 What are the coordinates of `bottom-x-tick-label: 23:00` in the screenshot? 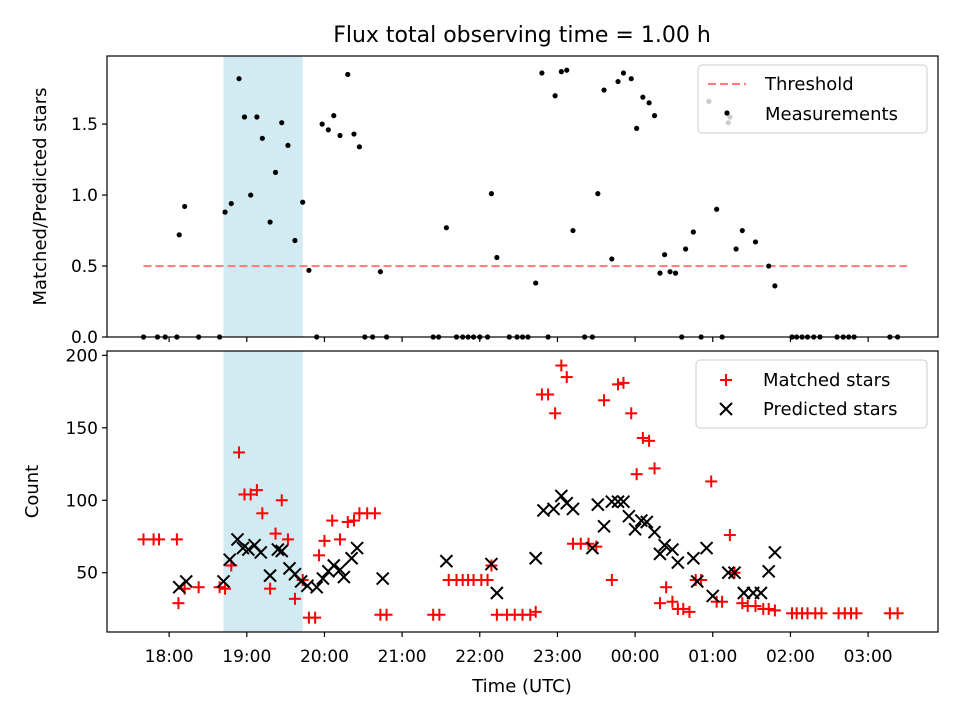 It's located at (557, 657).